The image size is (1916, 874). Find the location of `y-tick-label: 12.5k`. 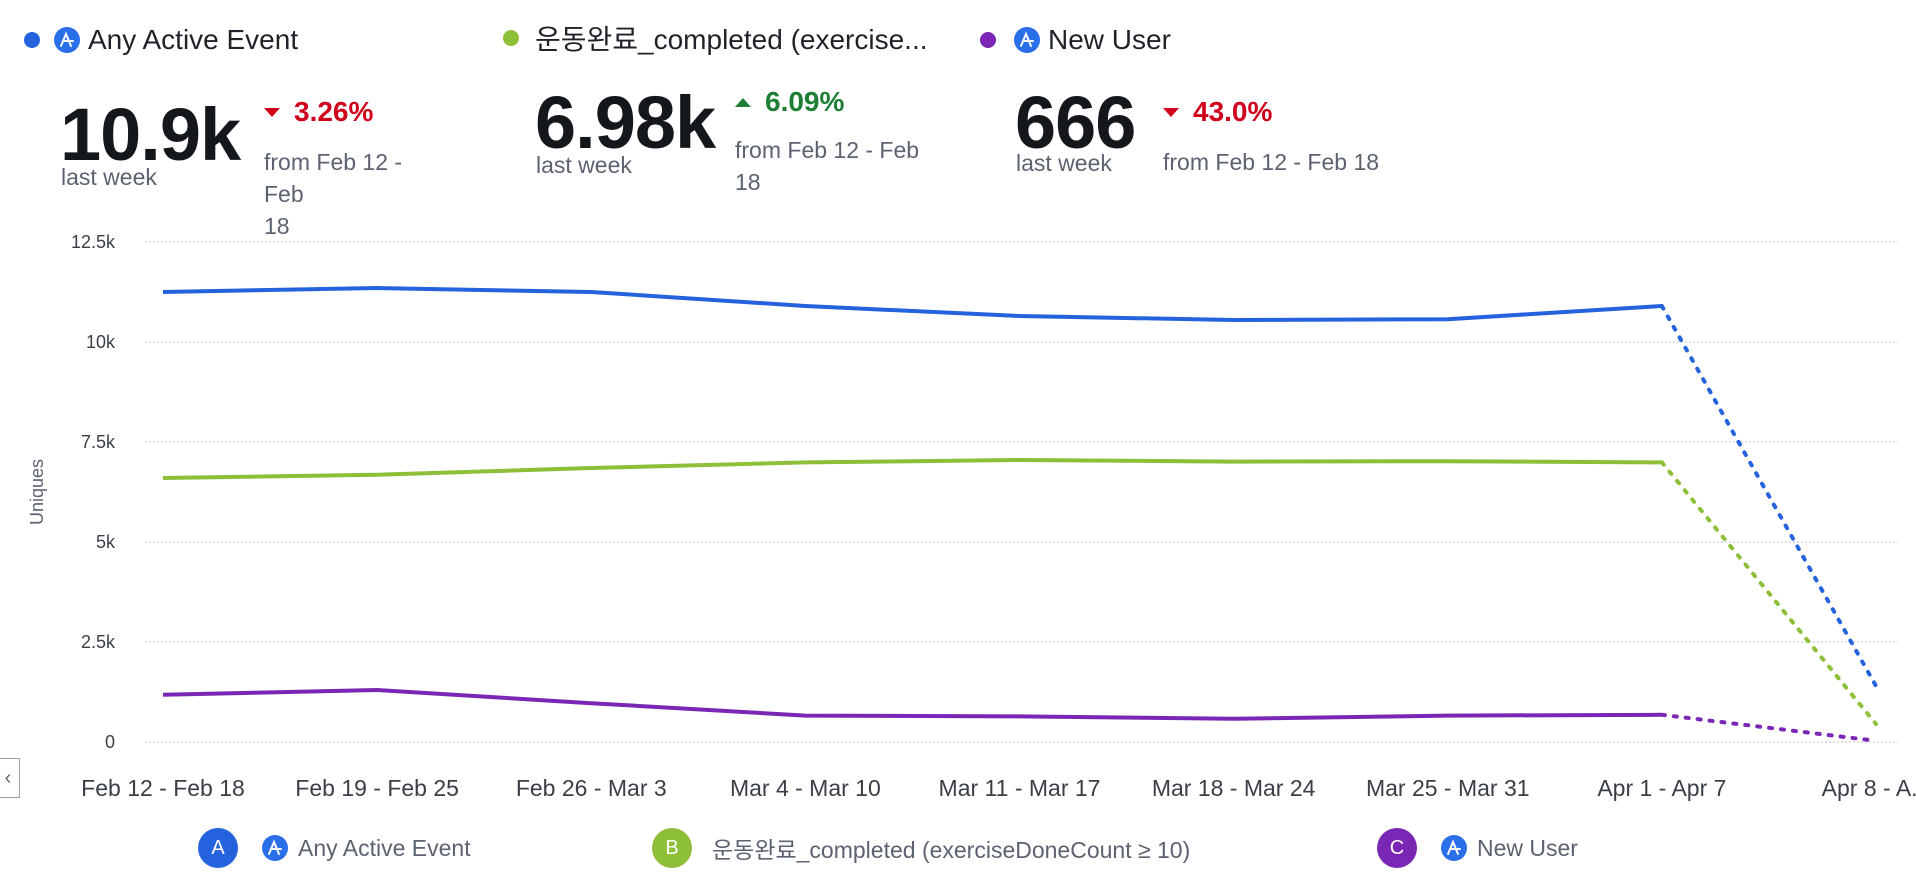

y-tick-label: 12.5k is located at coordinates (93, 242).